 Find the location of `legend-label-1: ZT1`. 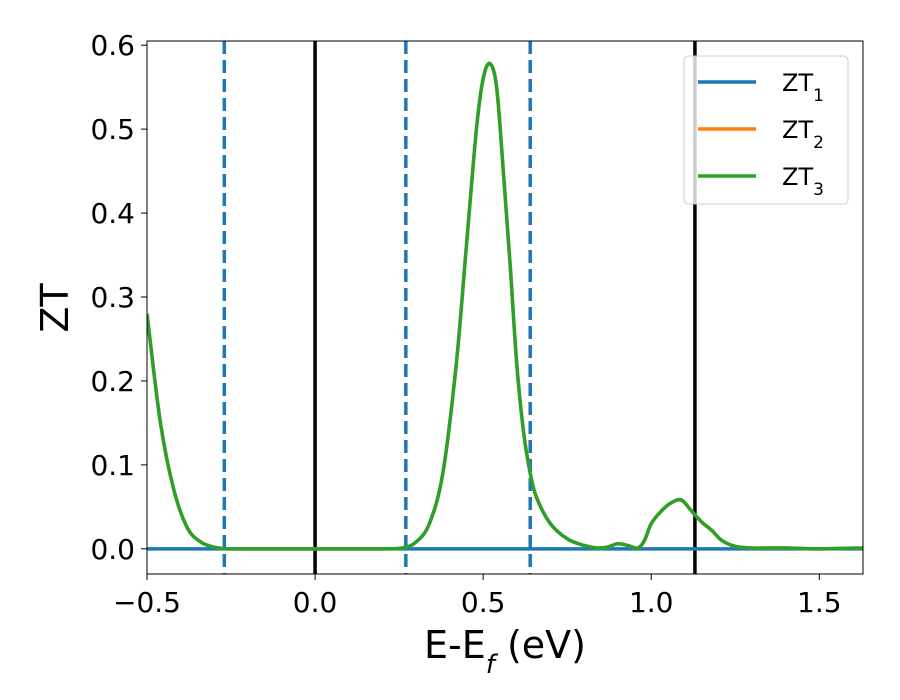

legend-label-1: ZT1 is located at coordinates (803, 87).